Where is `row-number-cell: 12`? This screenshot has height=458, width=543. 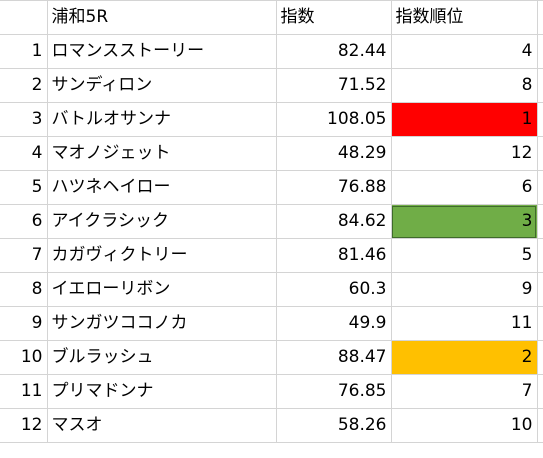
row-number-cell: 12 is located at coordinates (24, 425).